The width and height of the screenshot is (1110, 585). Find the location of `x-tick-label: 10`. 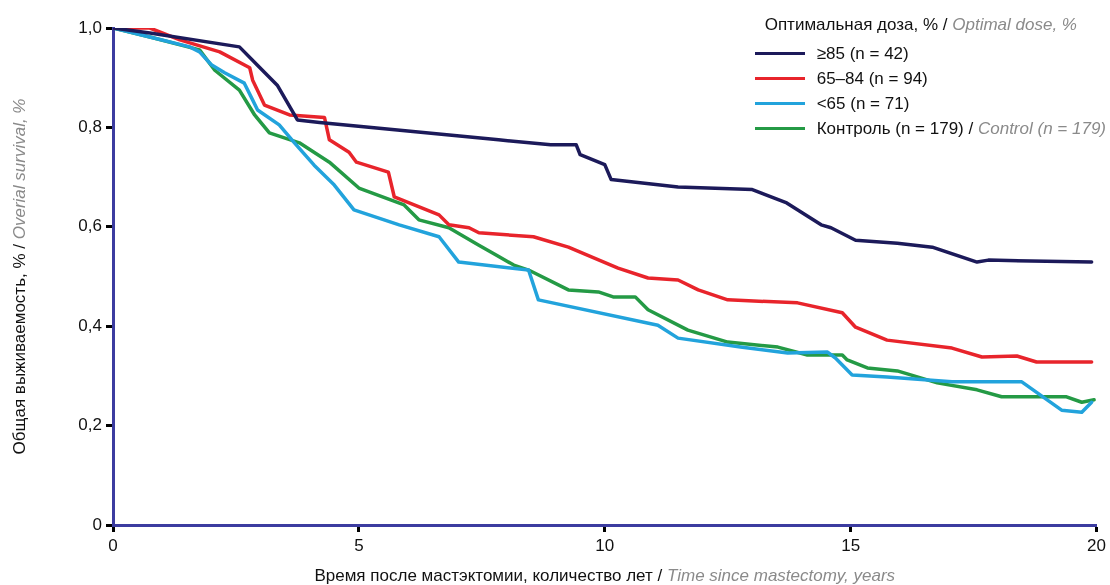

x-tick-label: 10 is located at coordinates (605, 545).